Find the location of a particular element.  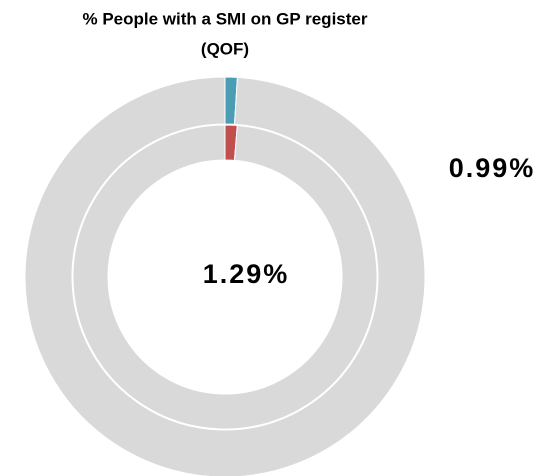

chart-title: % People with a SMI on GP register is located at coordinates (225, 18).